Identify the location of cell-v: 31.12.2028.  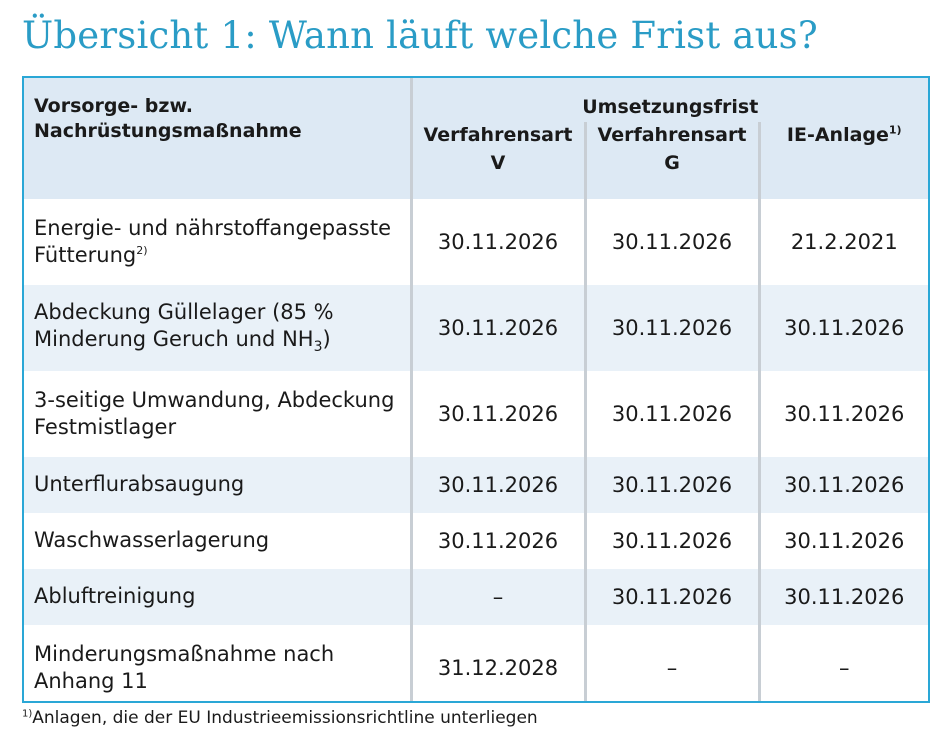
(499, 663).